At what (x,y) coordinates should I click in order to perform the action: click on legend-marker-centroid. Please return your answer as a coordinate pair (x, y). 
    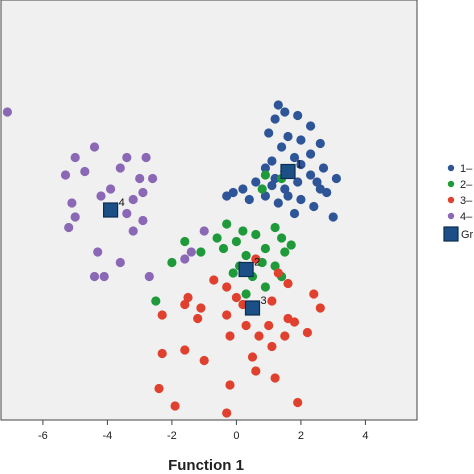
    Looking at the image, I should click on (451, 234).